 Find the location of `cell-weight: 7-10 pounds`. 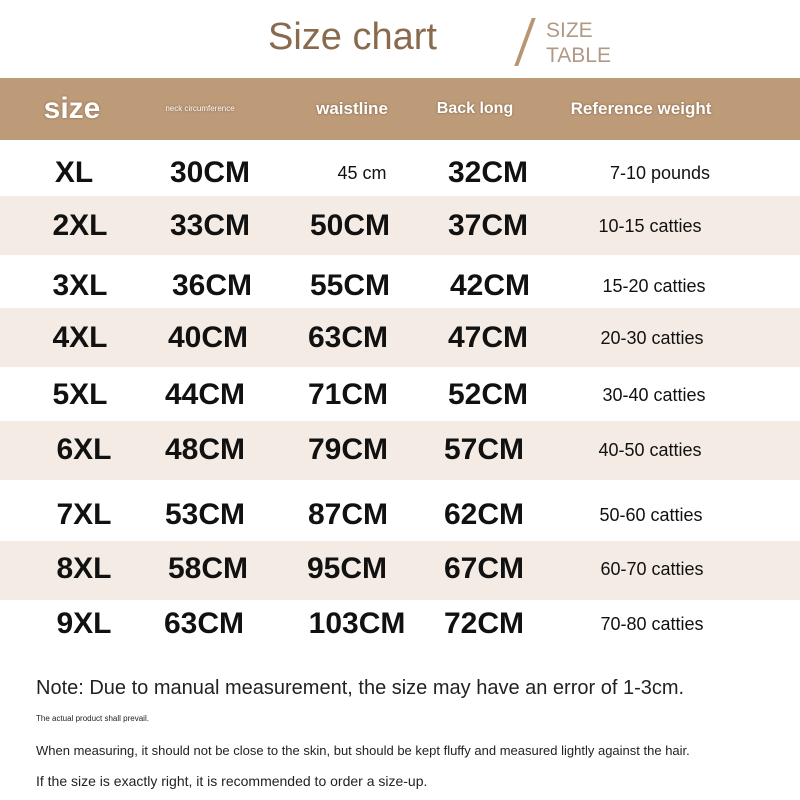

cell-weight: 7-10 pounds is located at coordinates (660, 173).